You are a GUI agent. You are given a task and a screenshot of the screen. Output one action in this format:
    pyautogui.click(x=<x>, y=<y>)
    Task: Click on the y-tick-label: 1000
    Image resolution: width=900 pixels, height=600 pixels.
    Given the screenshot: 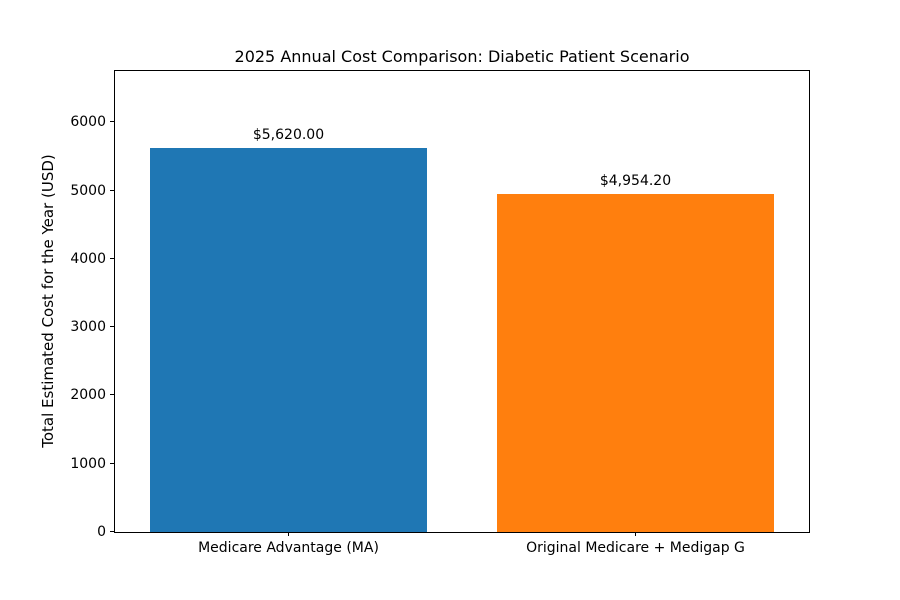 What is the action you would take?
    pyautogui.click(x=88, y=463)
    